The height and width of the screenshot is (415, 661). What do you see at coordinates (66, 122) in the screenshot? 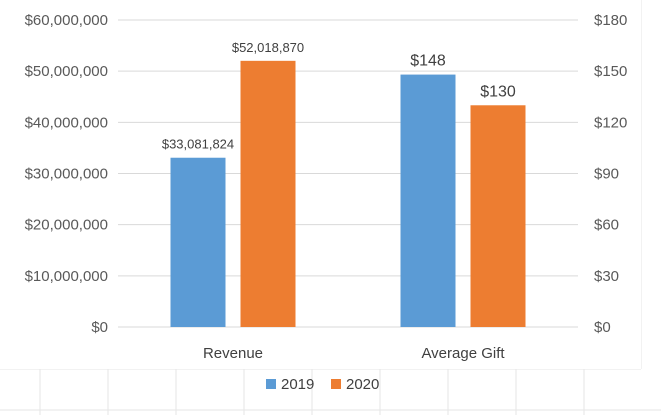
I see `left-axis-tick-label: $40,000,000` at bounding box center [66, 122].